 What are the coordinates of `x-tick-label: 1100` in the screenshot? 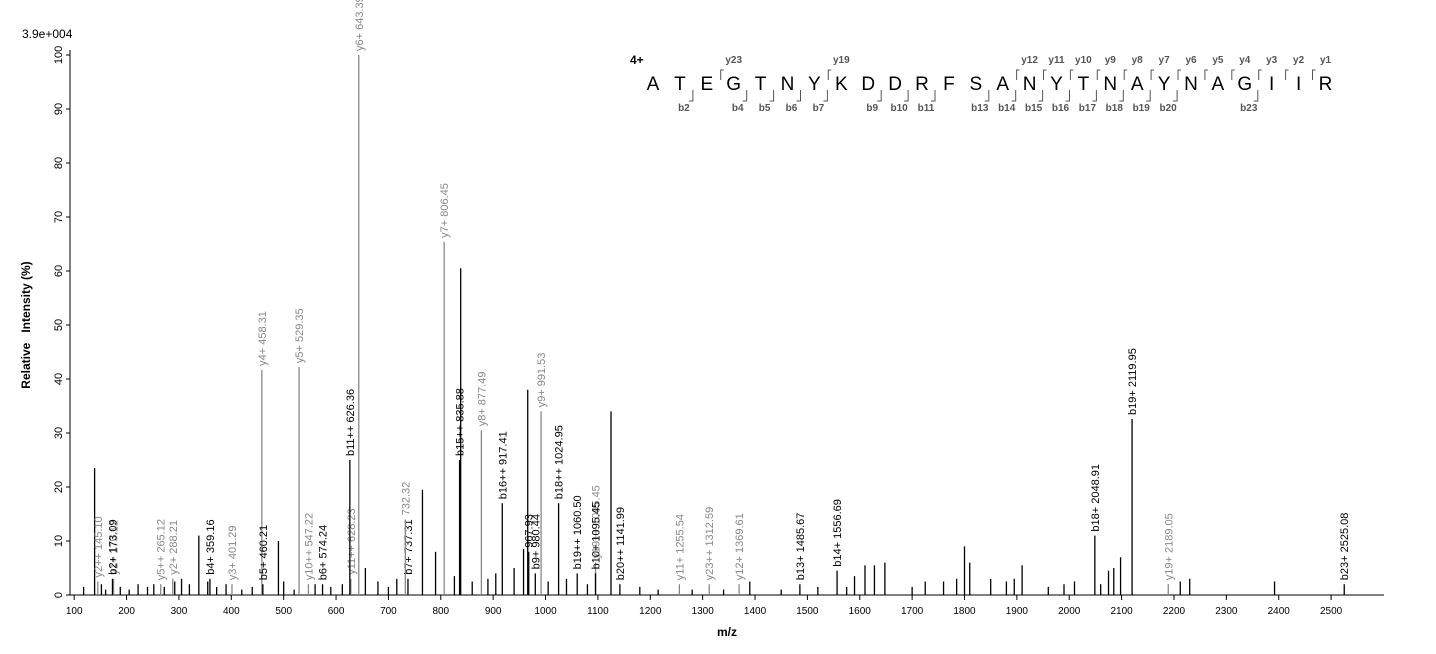 It's located at (598, 611).